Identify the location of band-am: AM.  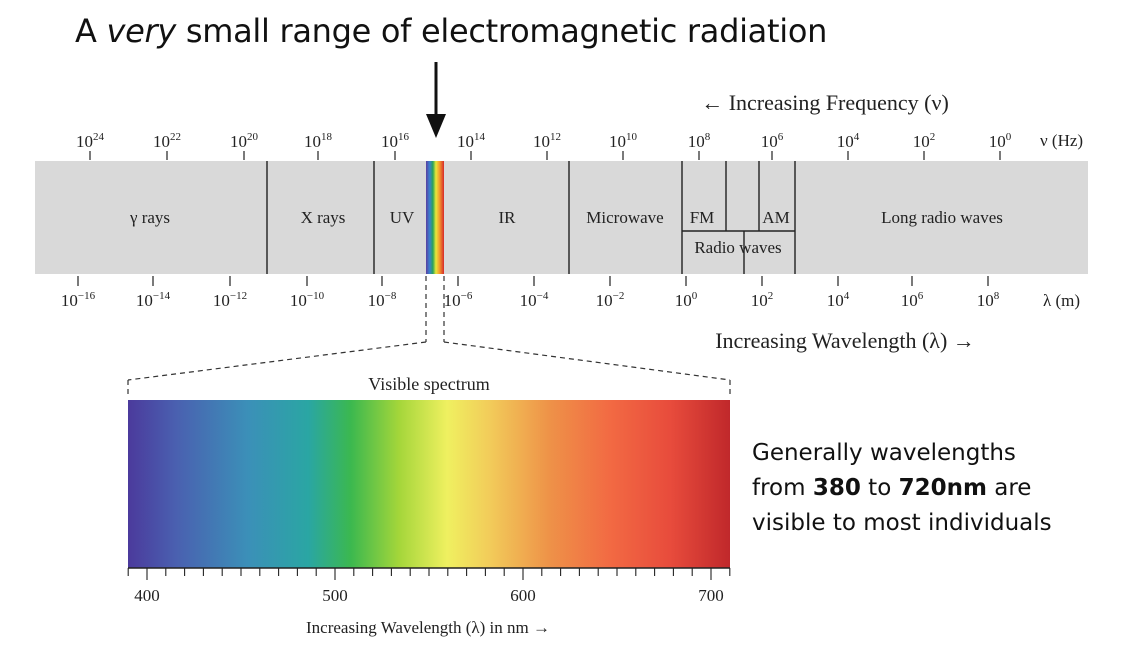
(775, 217).